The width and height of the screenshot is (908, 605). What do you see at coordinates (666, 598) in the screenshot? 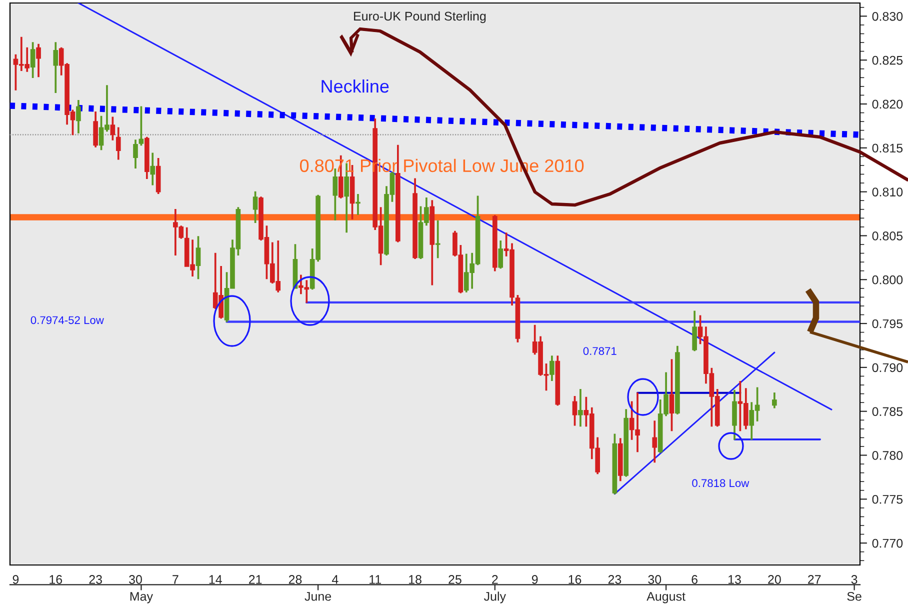
I see `x2-tick-label: August` at bounding box center [666, 598].